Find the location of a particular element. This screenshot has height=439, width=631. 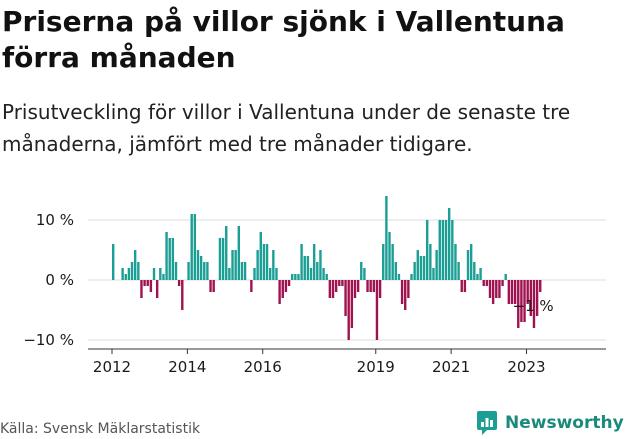

x-tick-label: 2014 is located at coordinates (187, 367).